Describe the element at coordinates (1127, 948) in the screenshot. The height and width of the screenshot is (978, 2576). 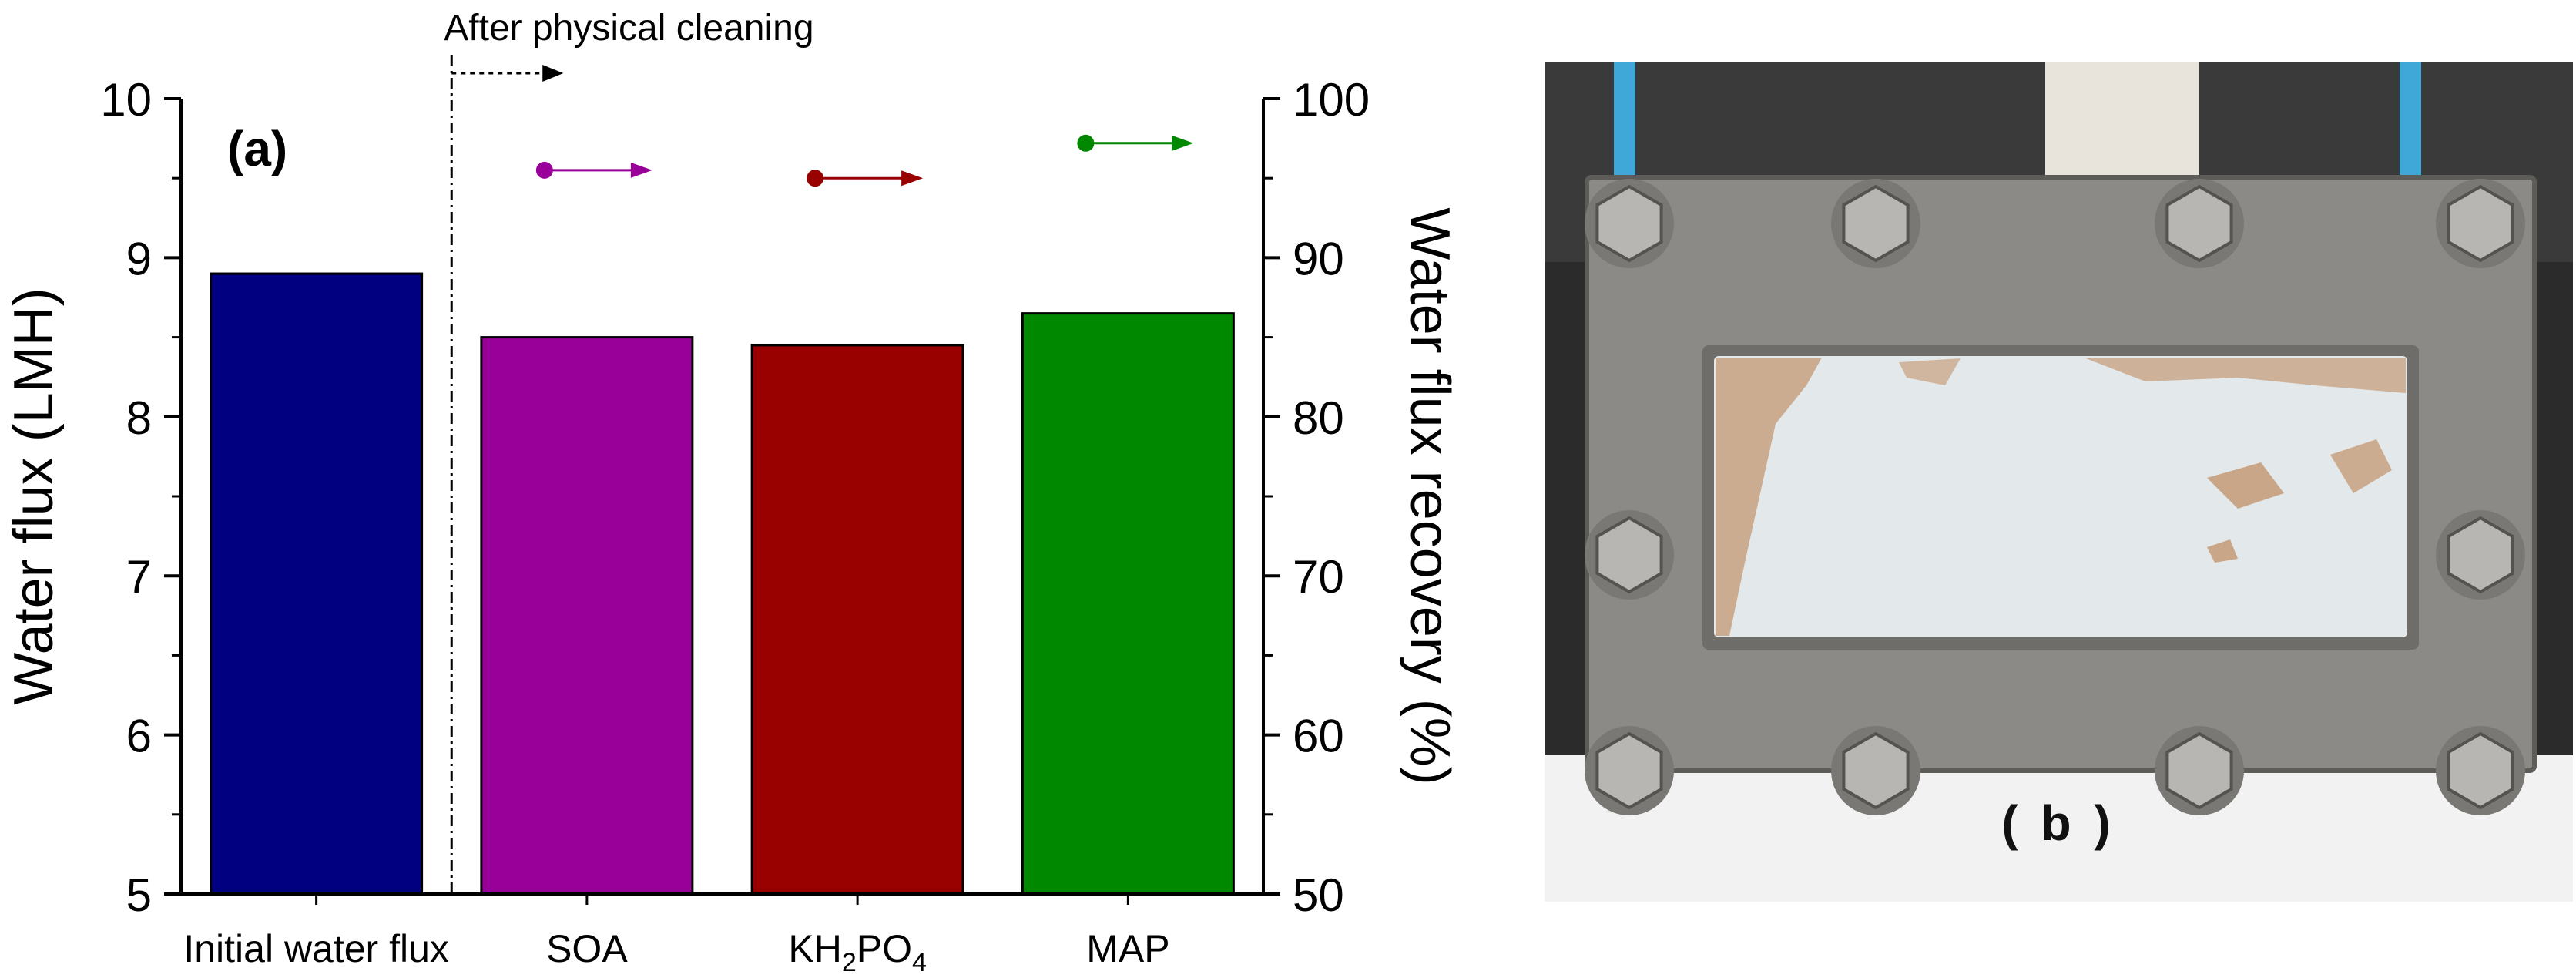
I see `x-tick-label: MAP` at that location.